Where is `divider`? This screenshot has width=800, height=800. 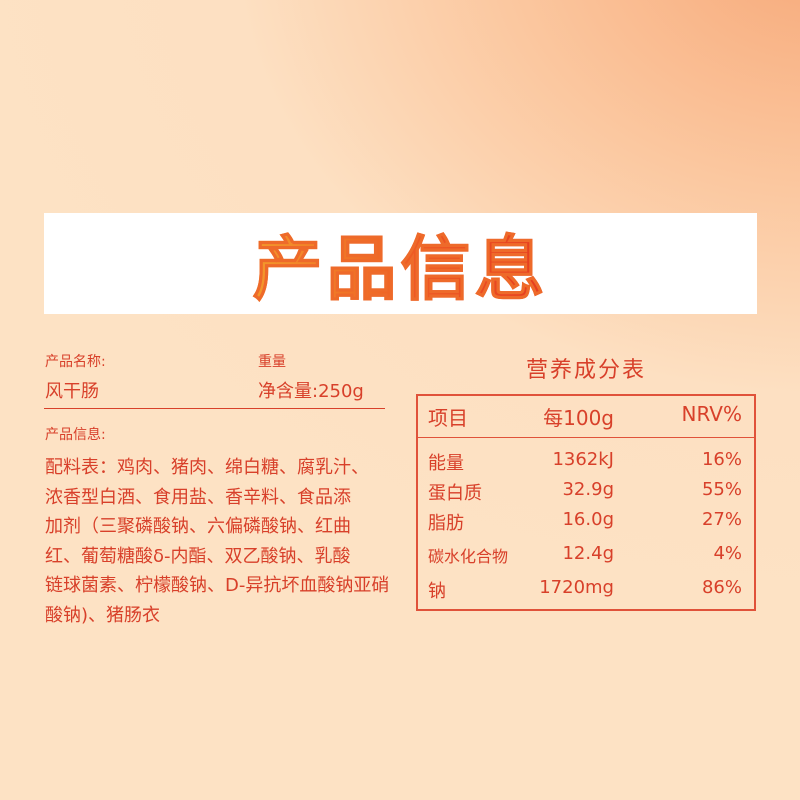
divider is located at coordinates (214, 408).